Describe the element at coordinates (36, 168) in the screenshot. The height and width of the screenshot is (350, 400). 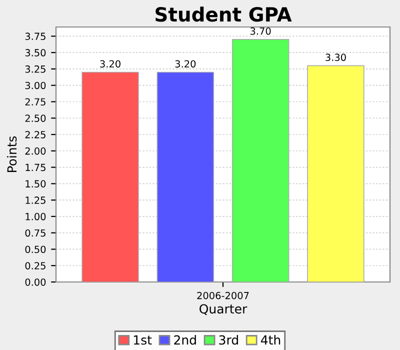
I see `y-tick-label: 1.75` at that location.